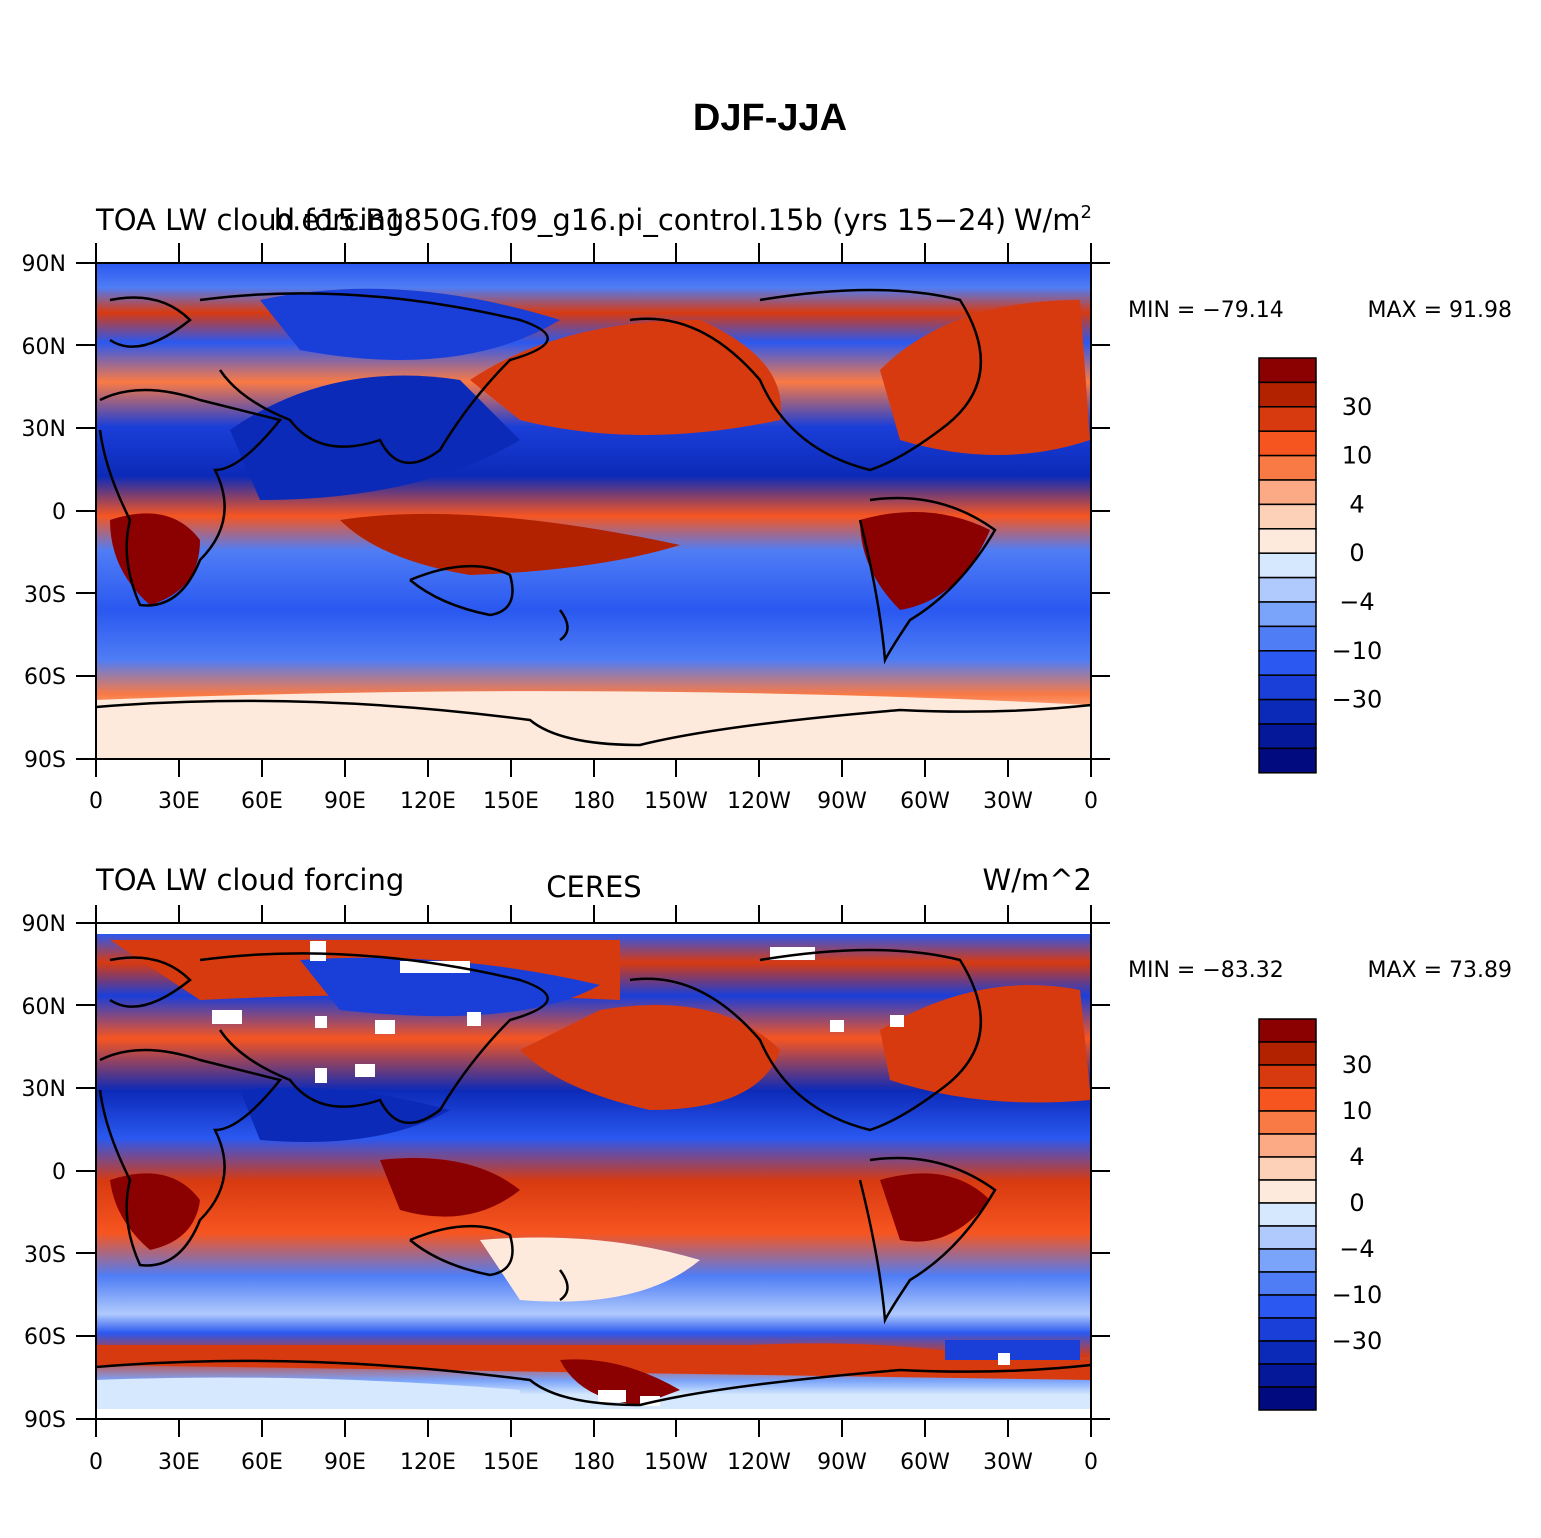  Describe the element at coordinates (1356, 553) in the screenshot. I see `colorbar-tick-label: 0` at that location.